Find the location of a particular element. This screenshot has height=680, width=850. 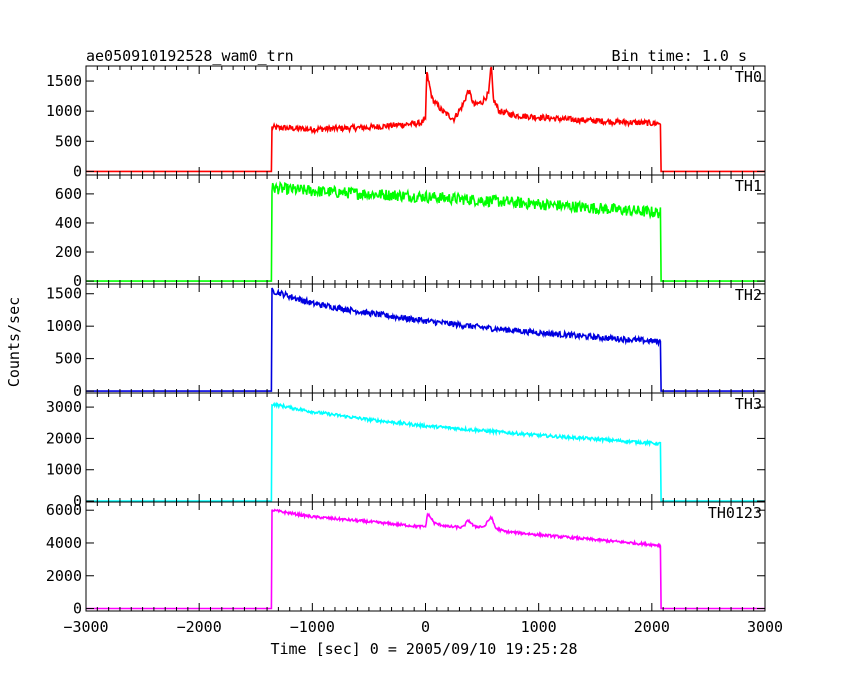

x-tick-label: −2000 is located at coordinates (199, 627).